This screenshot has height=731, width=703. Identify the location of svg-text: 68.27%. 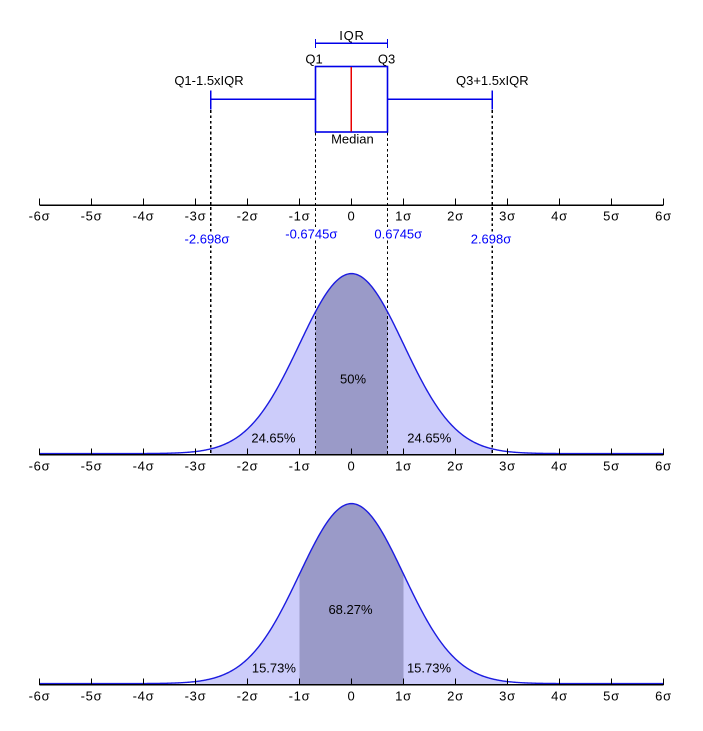
(350, 609).